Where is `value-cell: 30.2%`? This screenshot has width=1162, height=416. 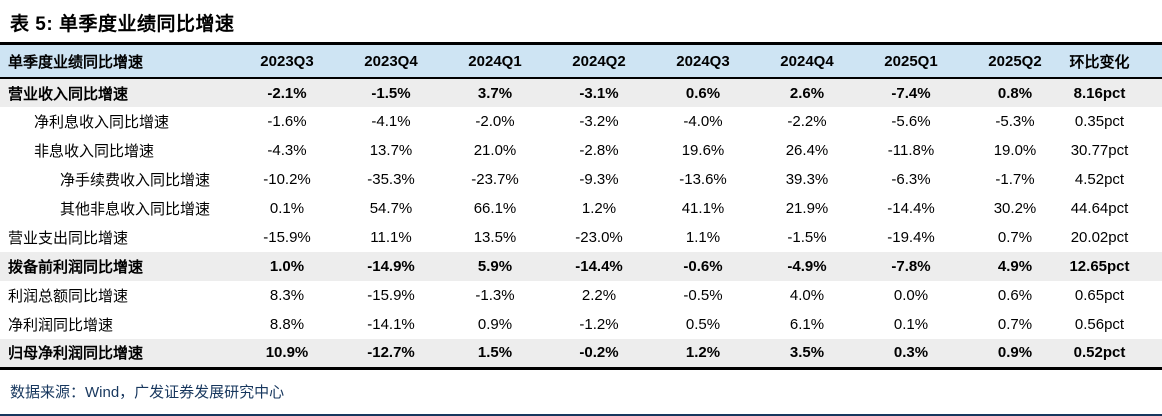
value-cell: 30.2% is located at coordinates (1015, 208).